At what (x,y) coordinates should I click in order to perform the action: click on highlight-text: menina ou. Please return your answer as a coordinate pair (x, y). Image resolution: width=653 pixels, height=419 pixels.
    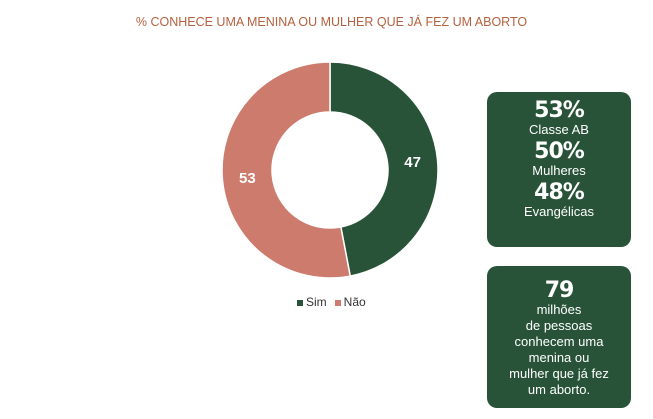
    Looking at the image, I should click on (559, 357).